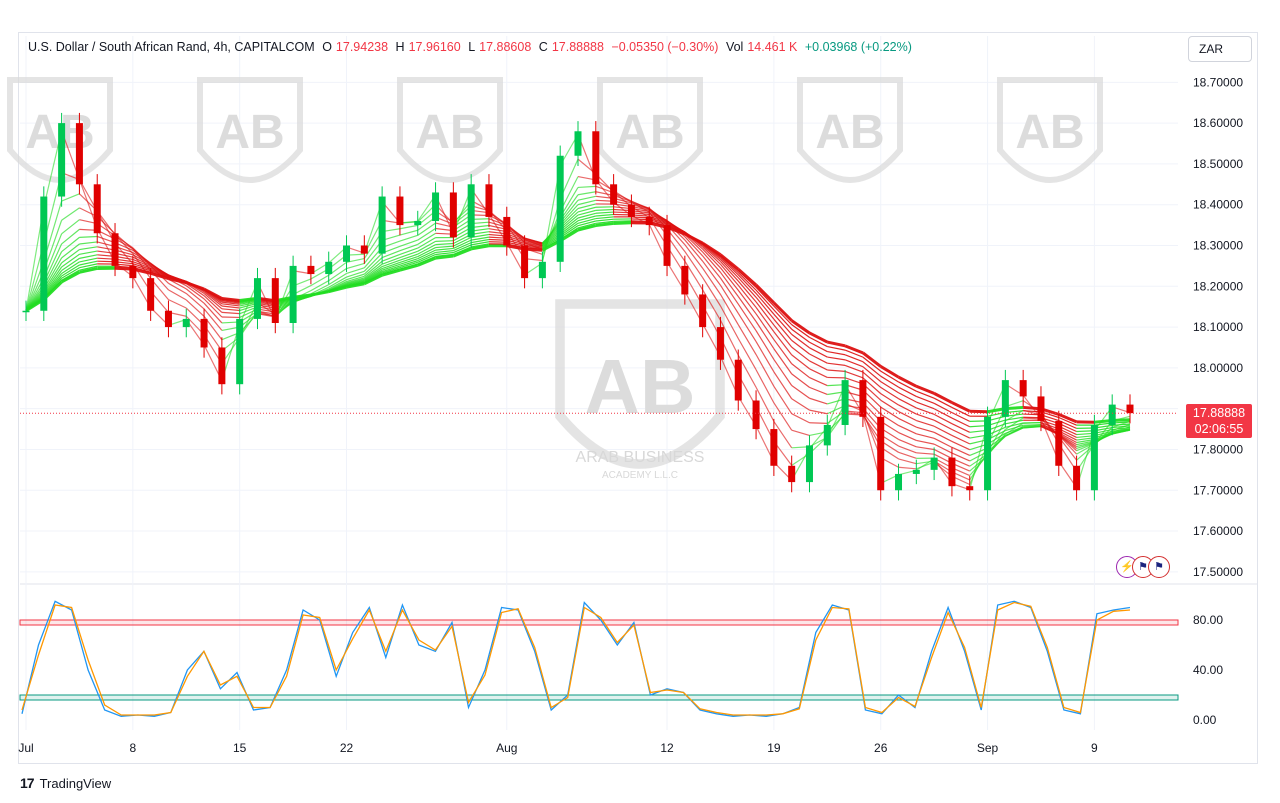 The height and width of the screenshot is (803, 1280). What do you see at coordinates (1208, 620) in the screenshot?
I see `oscillator-axis-label: 80.00` at bounding box center [1208, 620].